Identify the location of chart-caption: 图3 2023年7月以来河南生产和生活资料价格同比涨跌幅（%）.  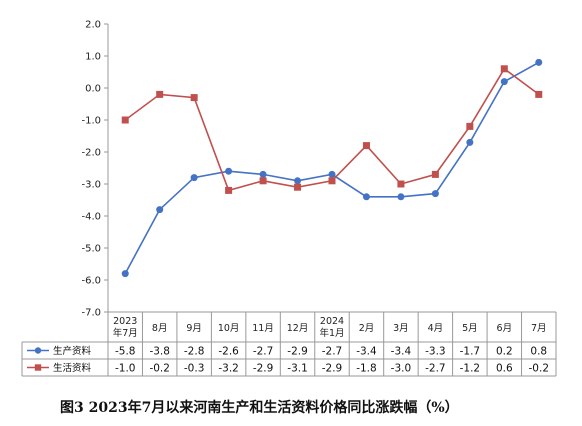
(259, 407).